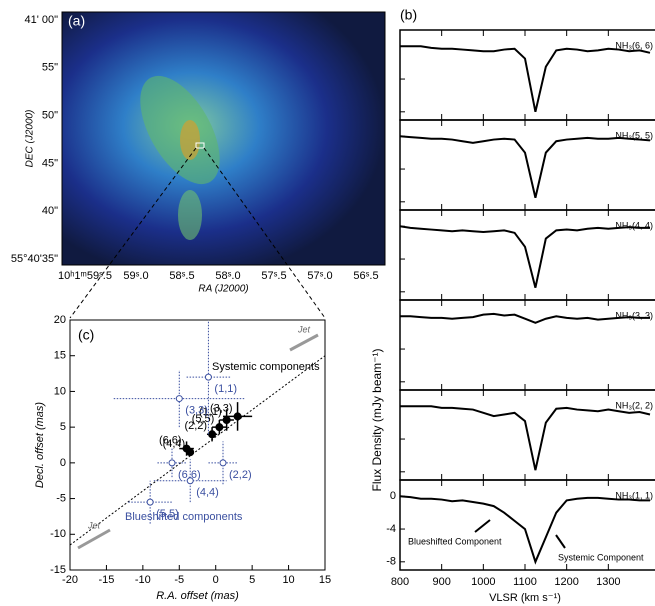 This screenshot has height=606, width=655. Describe the element at coordinates (400, 582) in the screenshot. I see `x-tick-label: 800` at that location.